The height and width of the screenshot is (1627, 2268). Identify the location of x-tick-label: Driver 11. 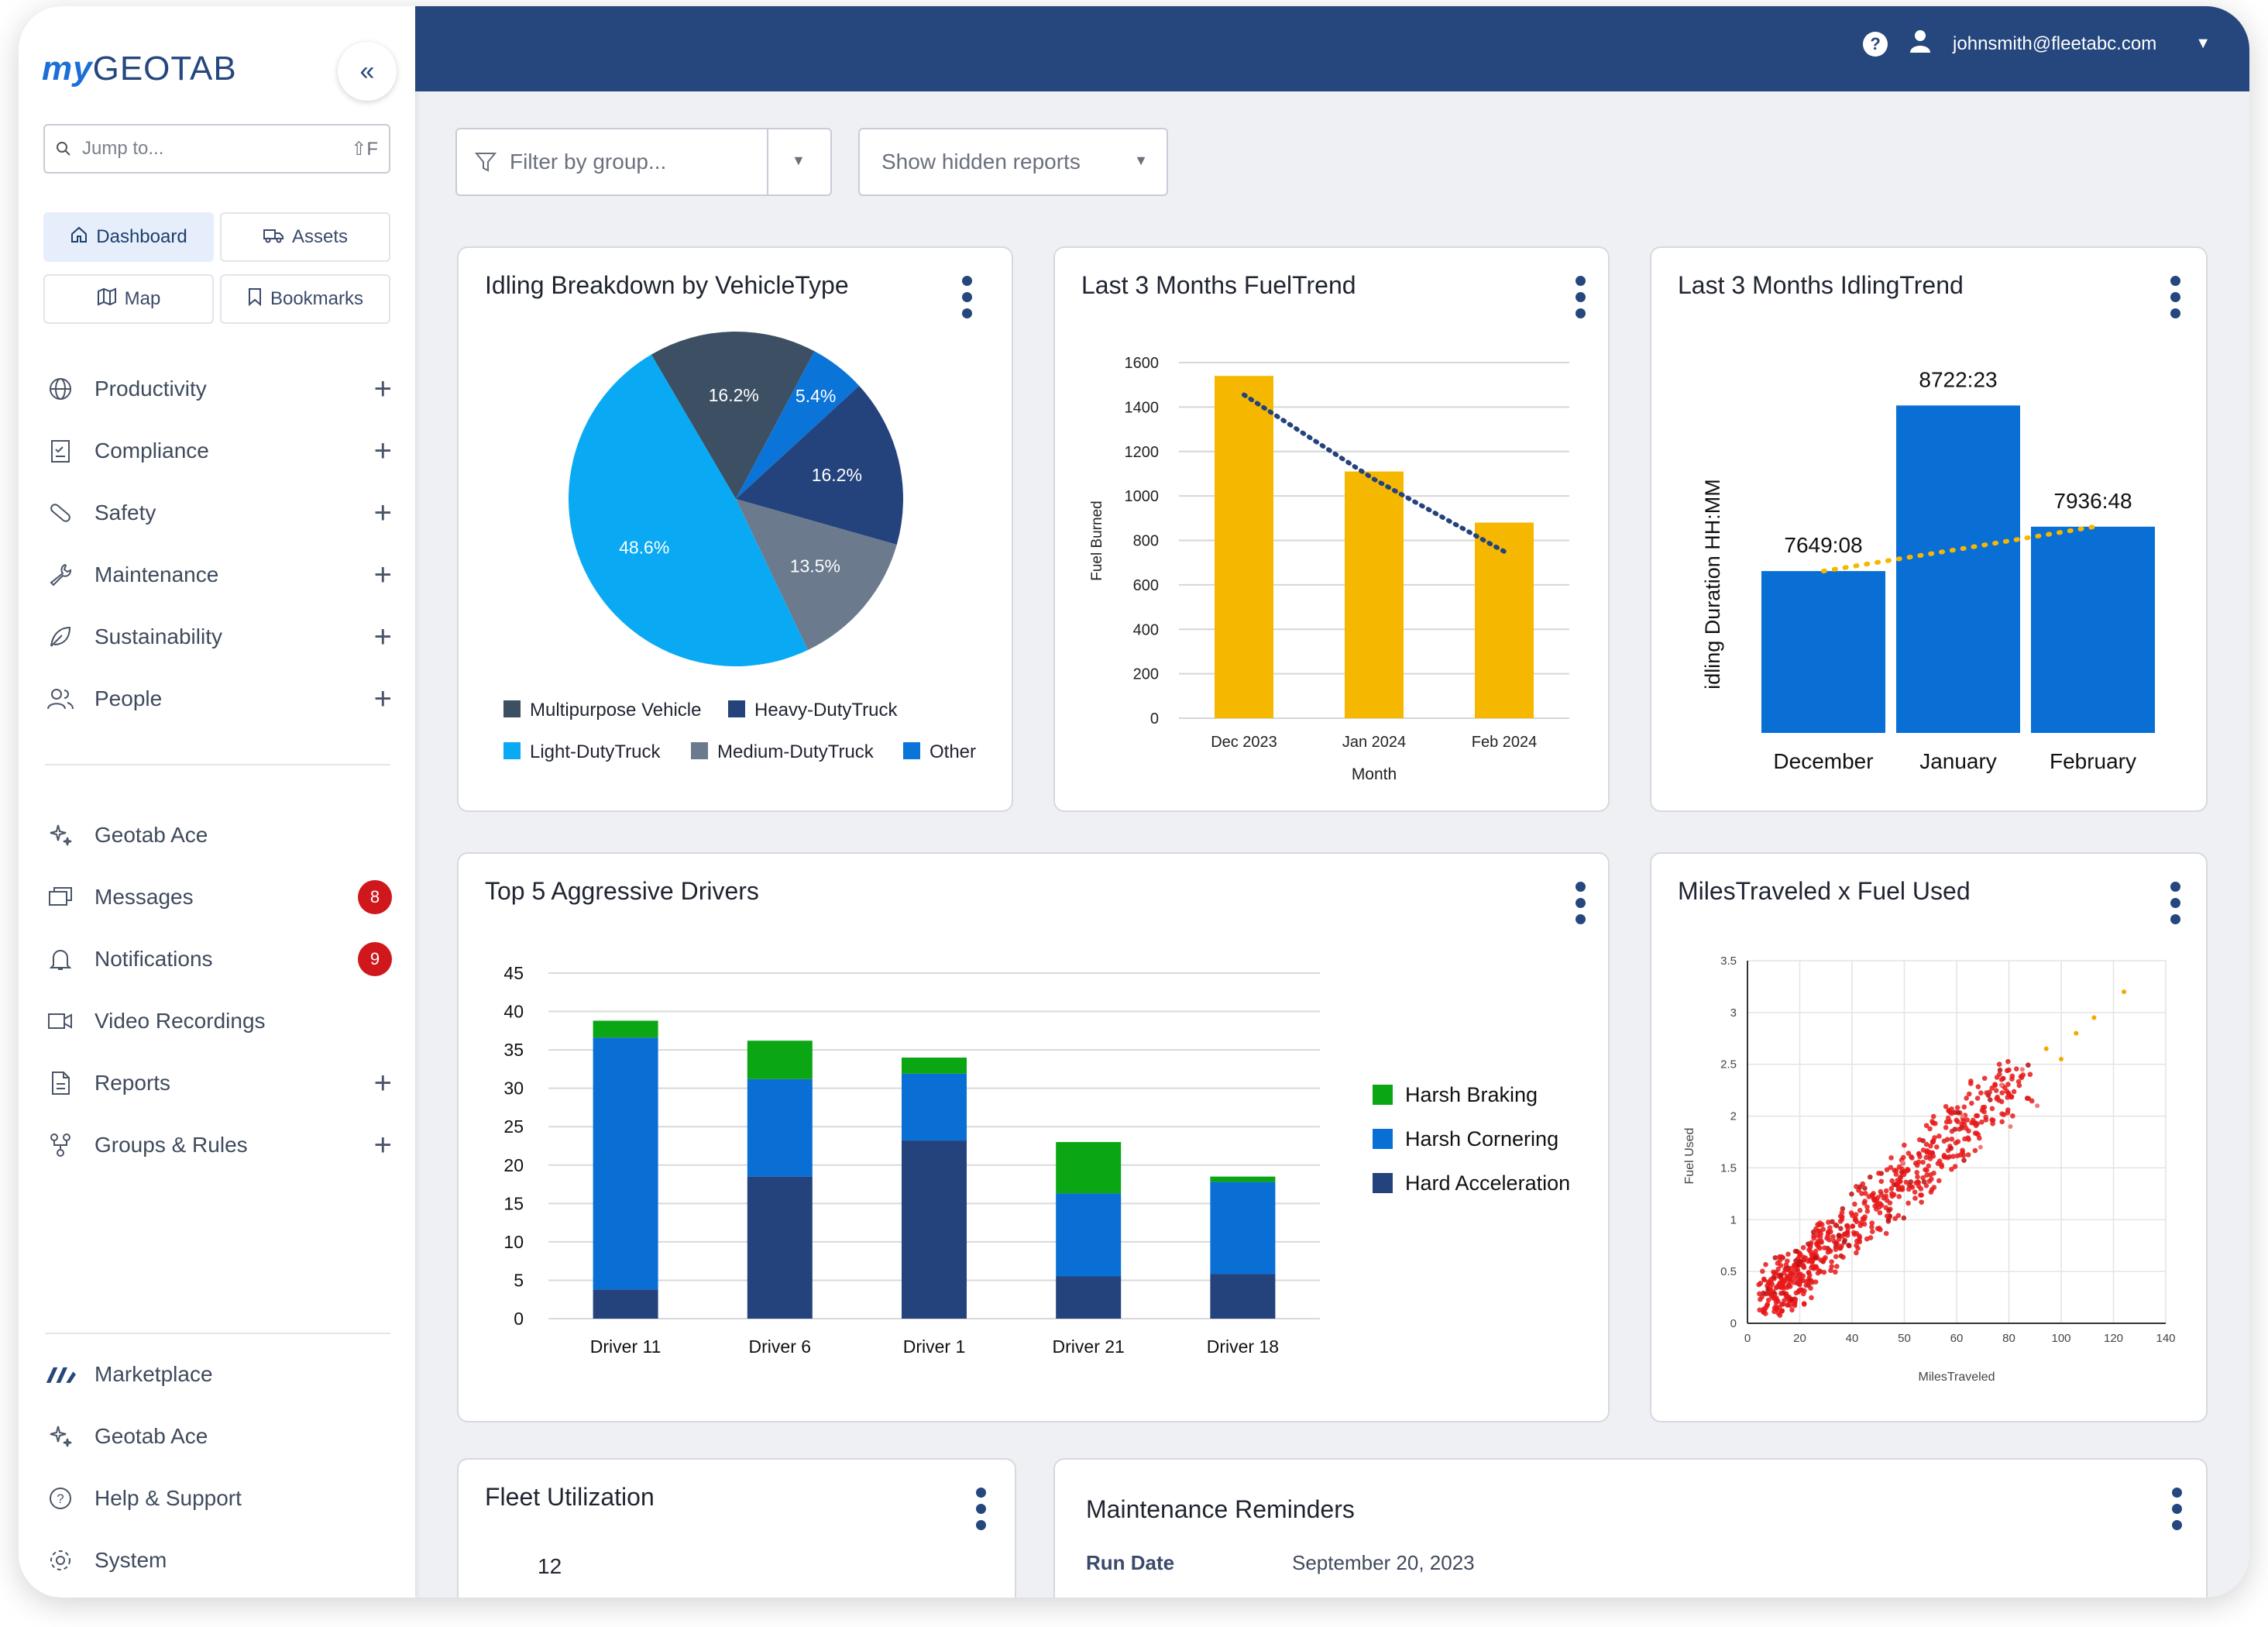
(626, 1346).